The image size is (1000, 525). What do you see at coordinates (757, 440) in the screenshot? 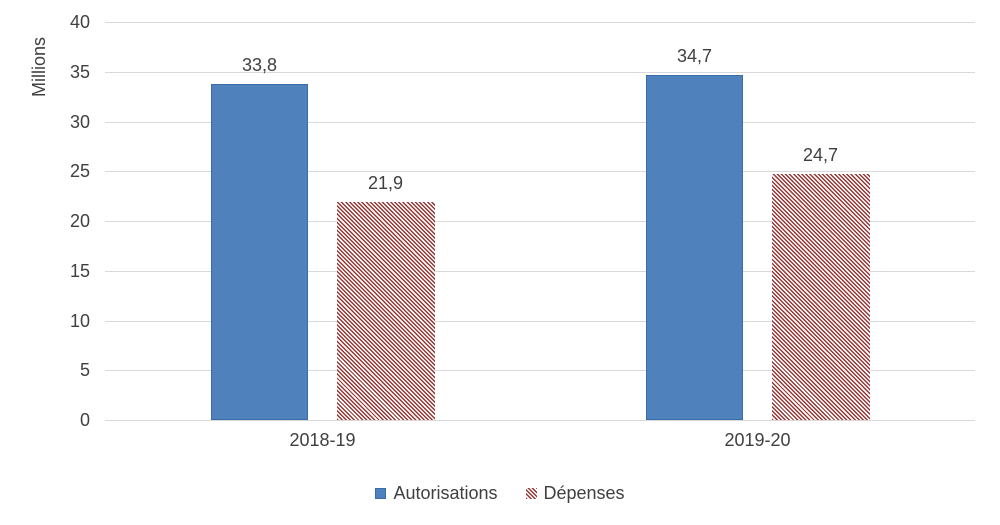
I see `category-label: 2019-20` at bounding box center [757, 440].